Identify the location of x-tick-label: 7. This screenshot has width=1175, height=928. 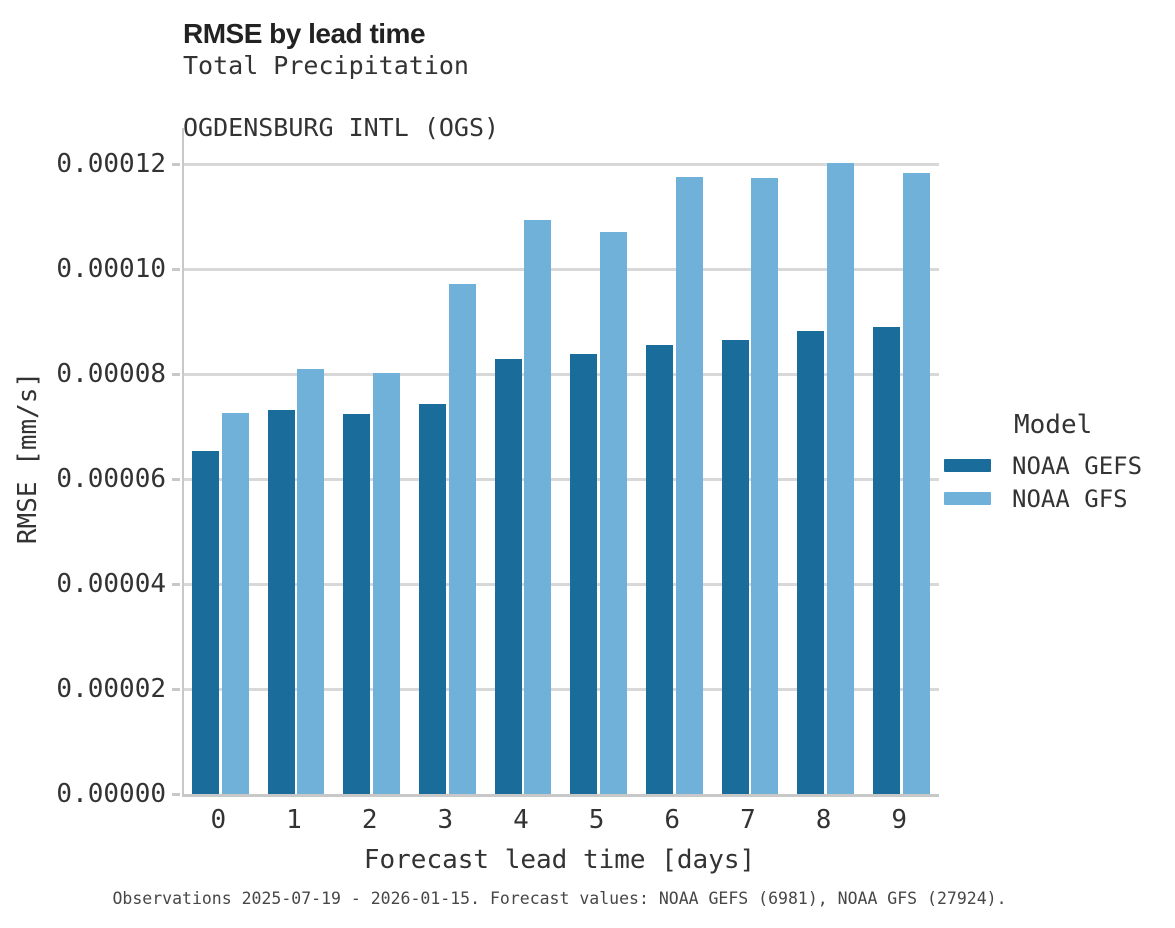
(748, 820).